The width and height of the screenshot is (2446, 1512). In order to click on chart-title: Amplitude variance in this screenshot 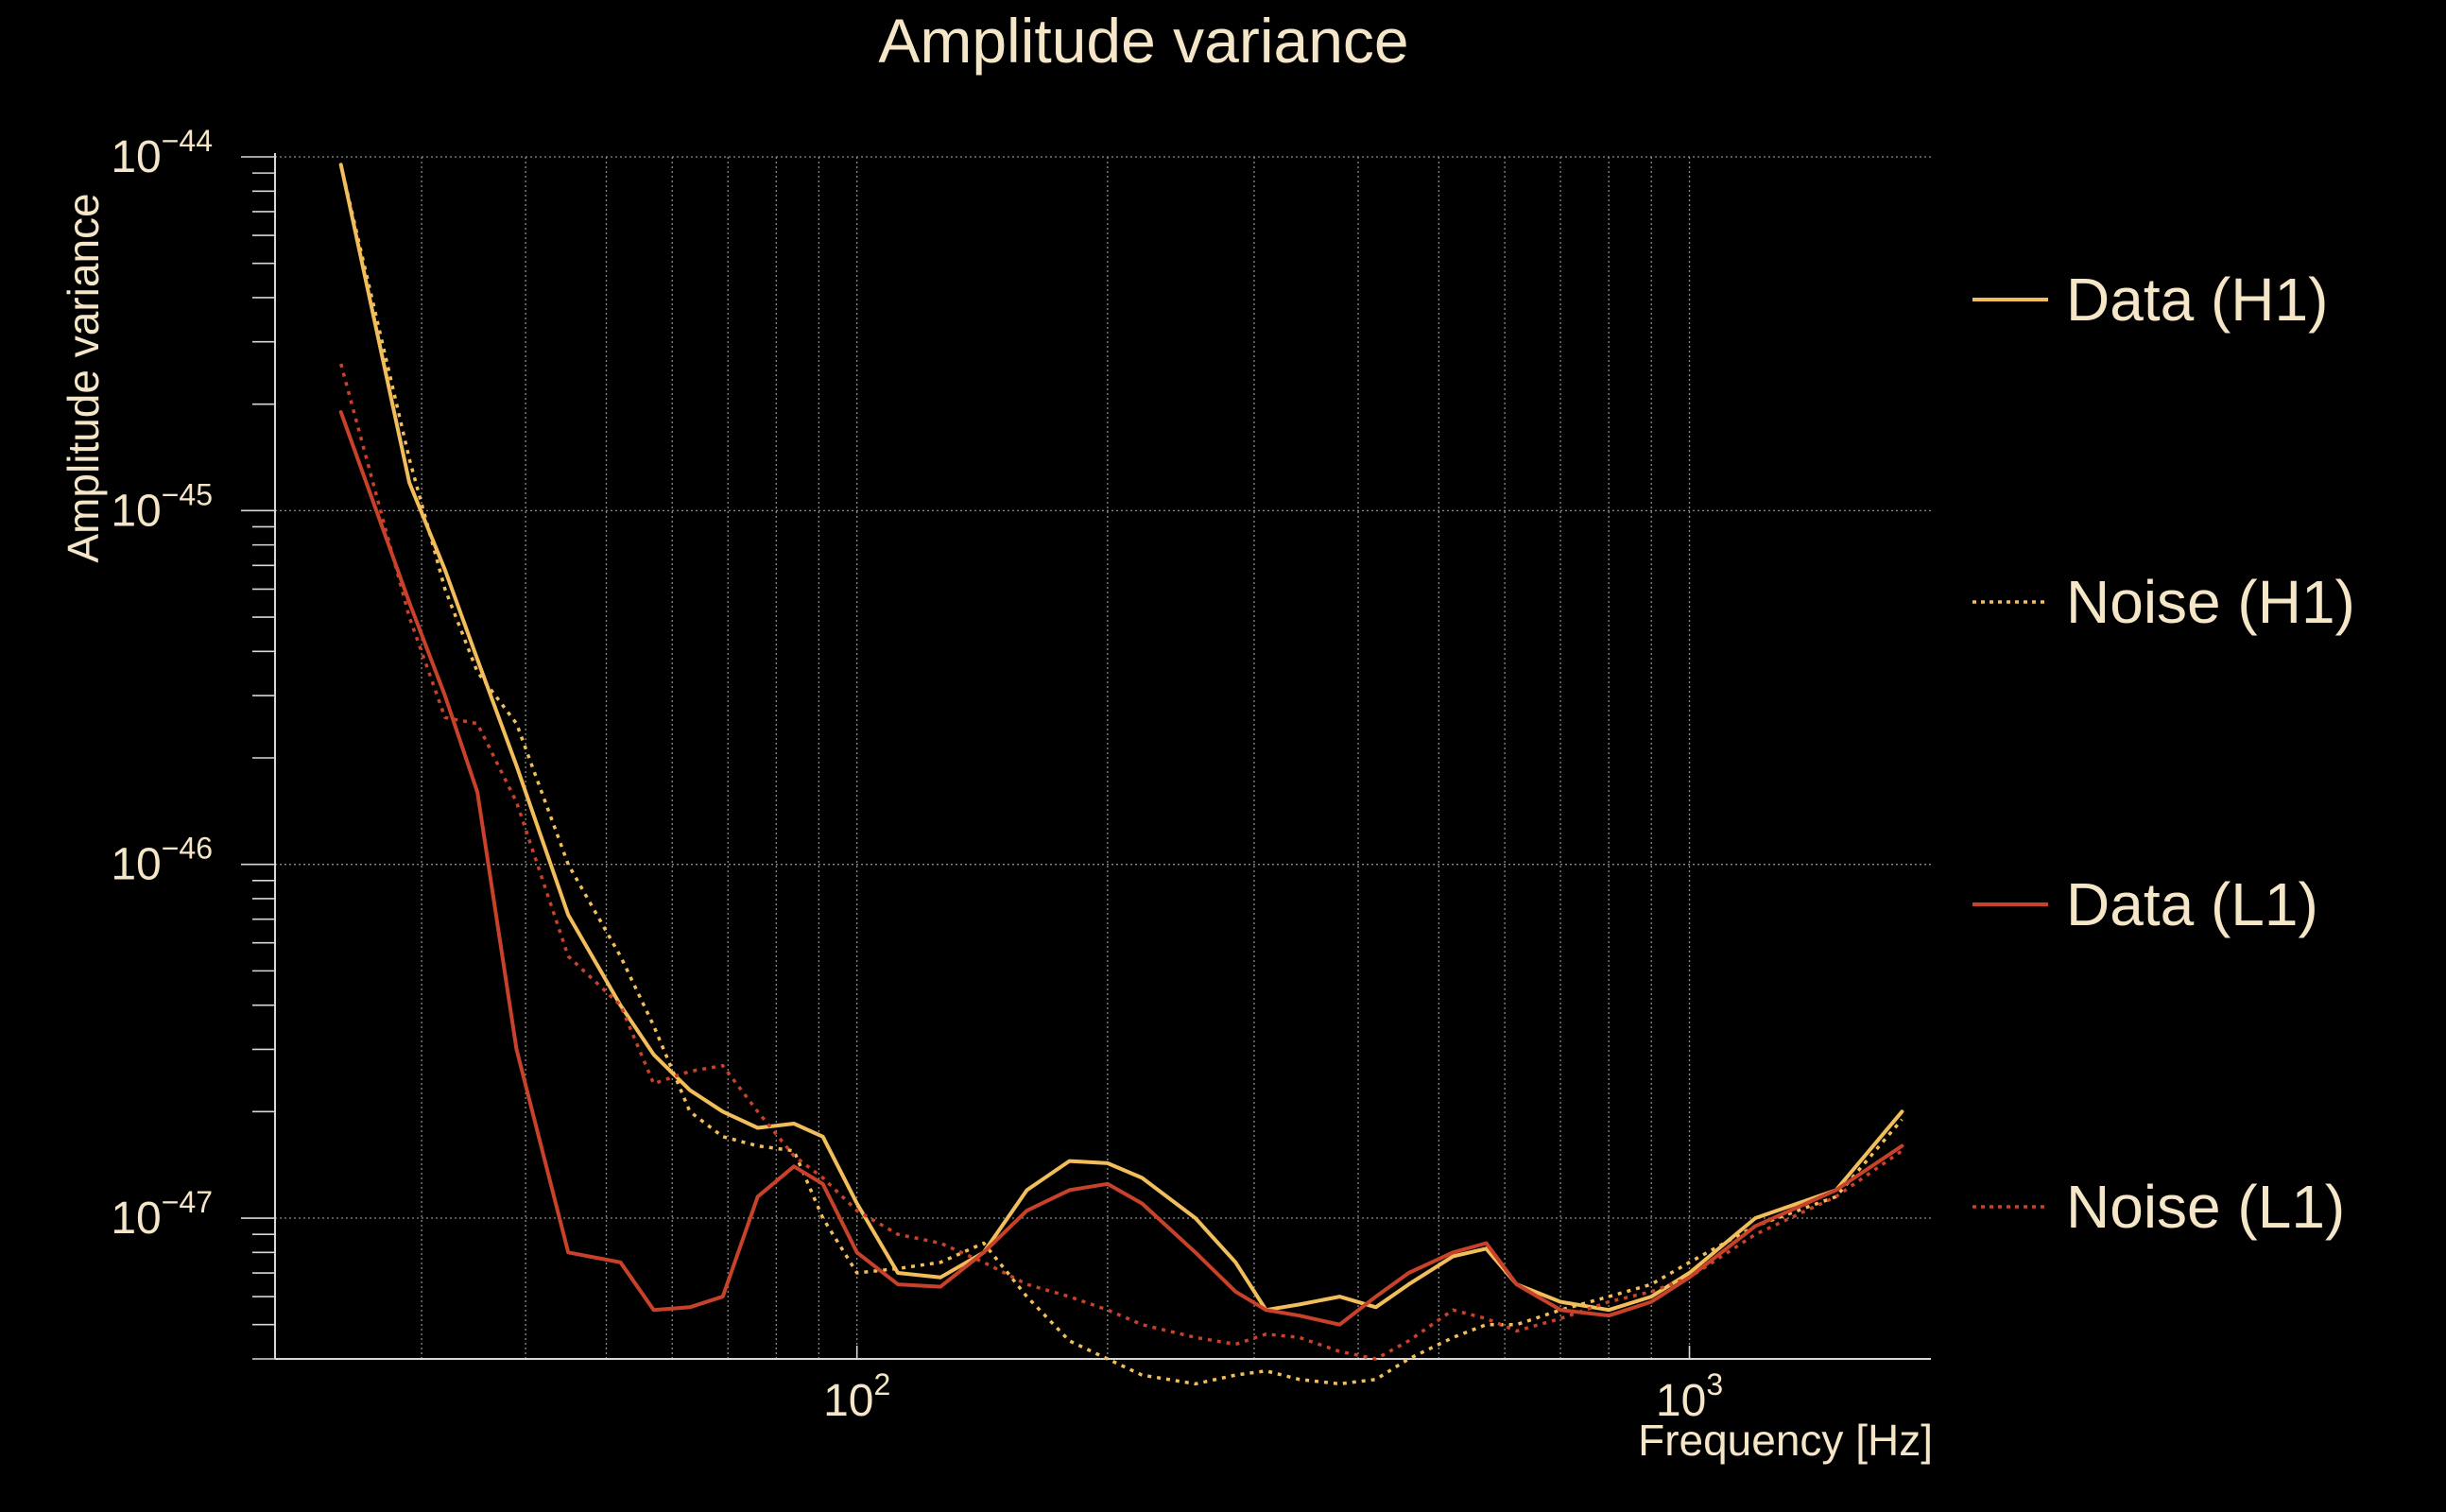, I will do `click(1143, 41)`.